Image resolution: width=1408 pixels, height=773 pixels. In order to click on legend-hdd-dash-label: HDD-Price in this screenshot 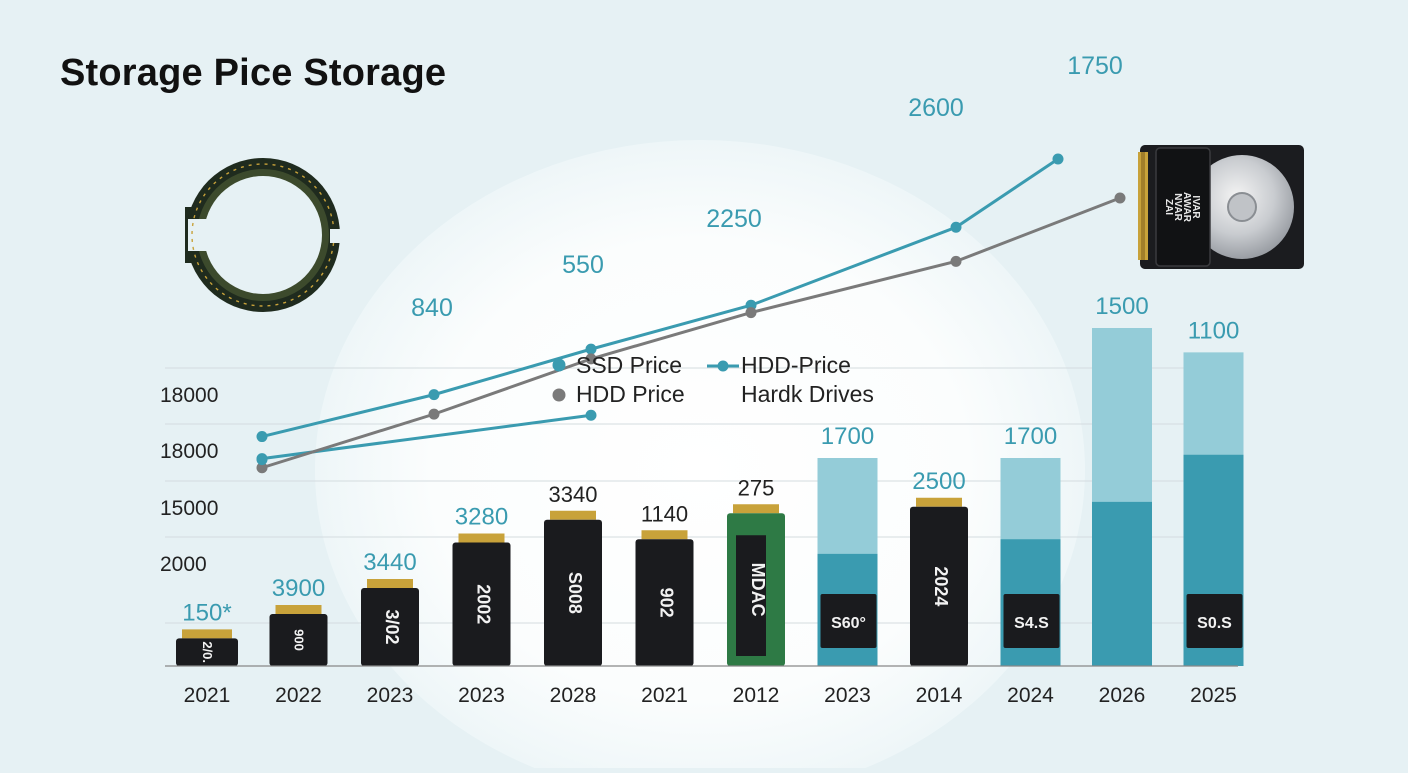, I will do `click(796, 365)`.